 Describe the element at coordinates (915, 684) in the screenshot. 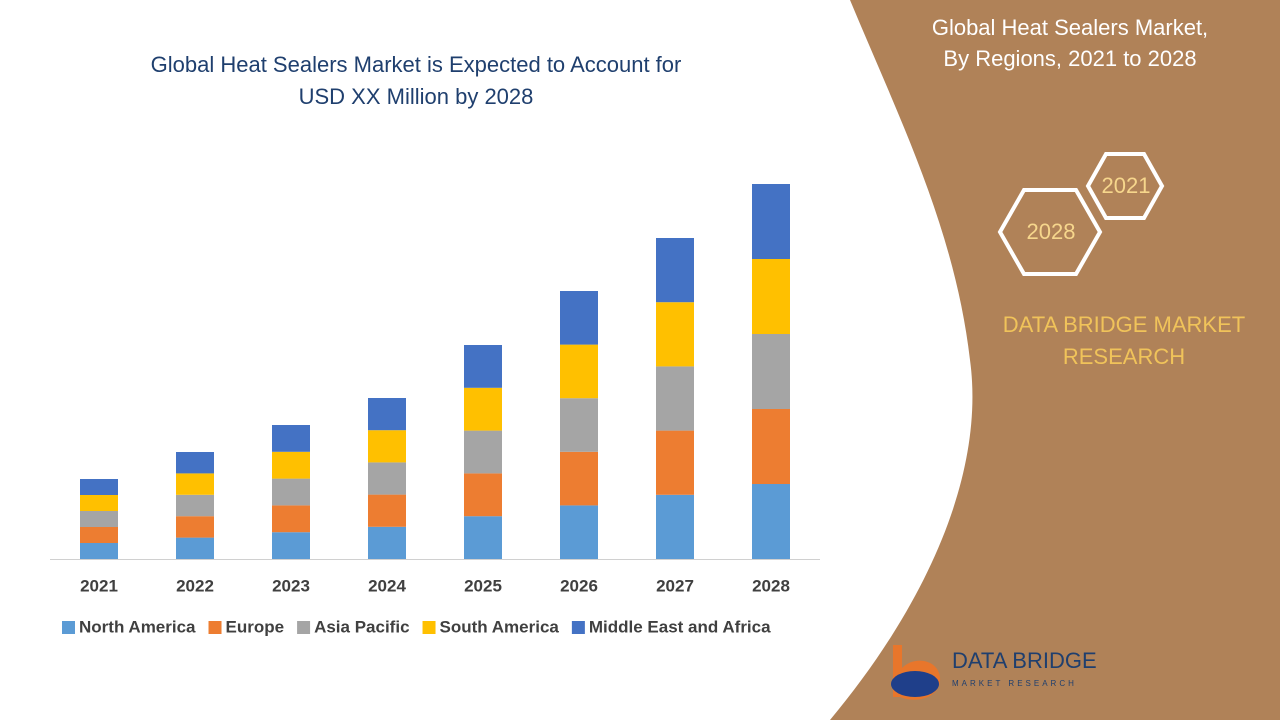

I see `logo-mark` at that location.